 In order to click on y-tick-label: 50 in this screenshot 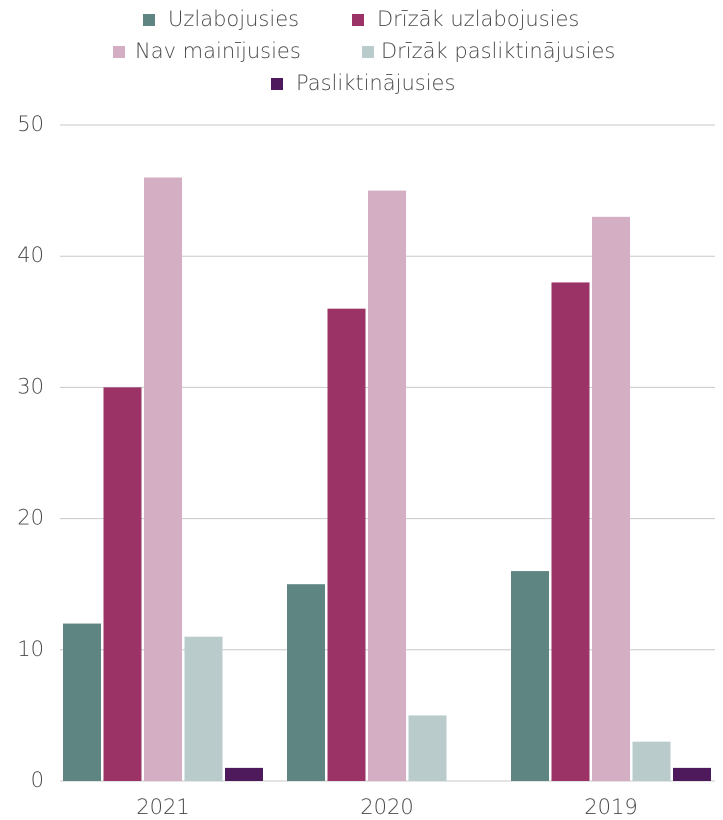, I will do `click(30, 124)`.